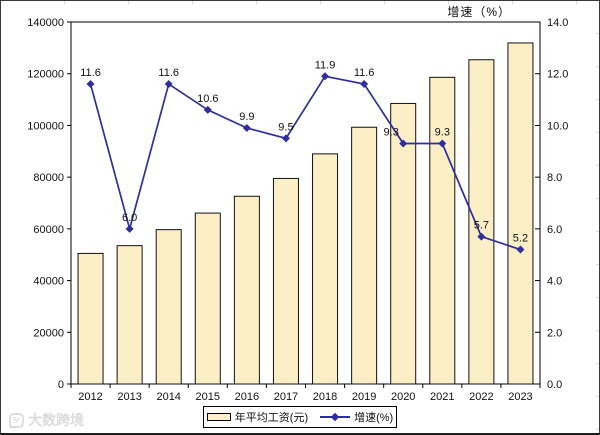 The image size is (600, 435). What do you see at coordinates (403, 243) in the screenshot?
I see `bar-2020` at bounding box center [403, 243].